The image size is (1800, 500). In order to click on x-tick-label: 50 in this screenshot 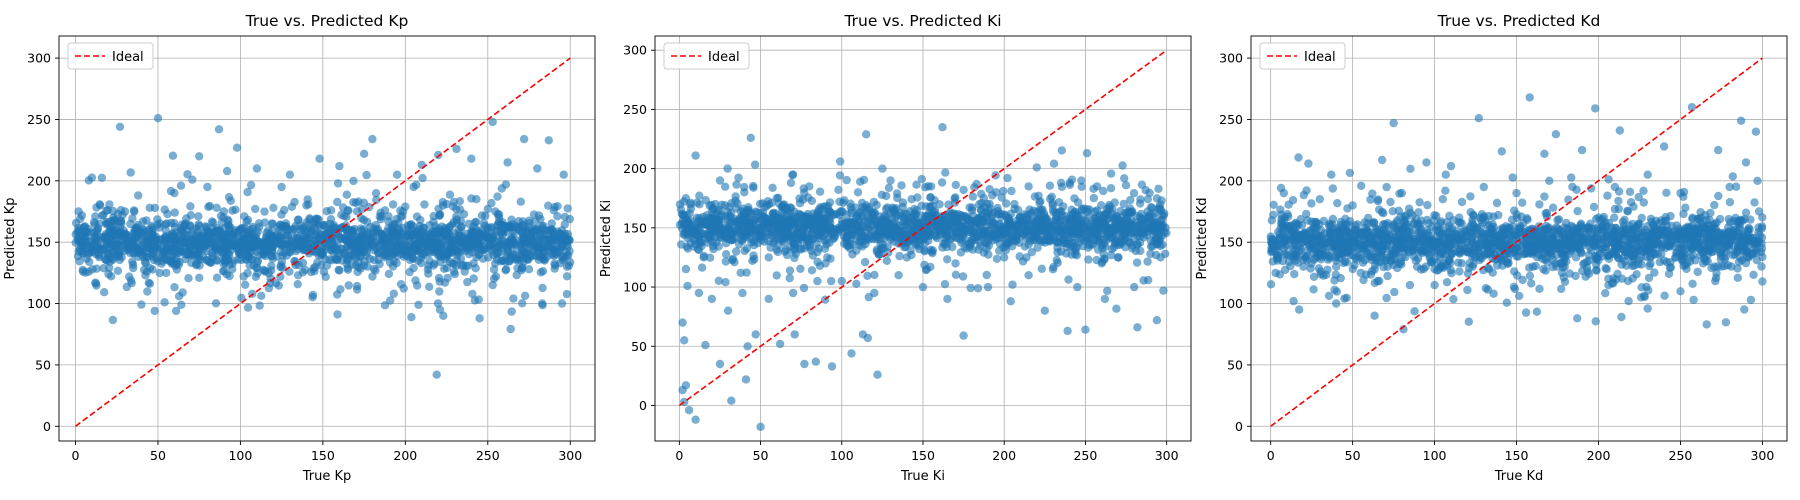, I will do `click(761, 455)`.